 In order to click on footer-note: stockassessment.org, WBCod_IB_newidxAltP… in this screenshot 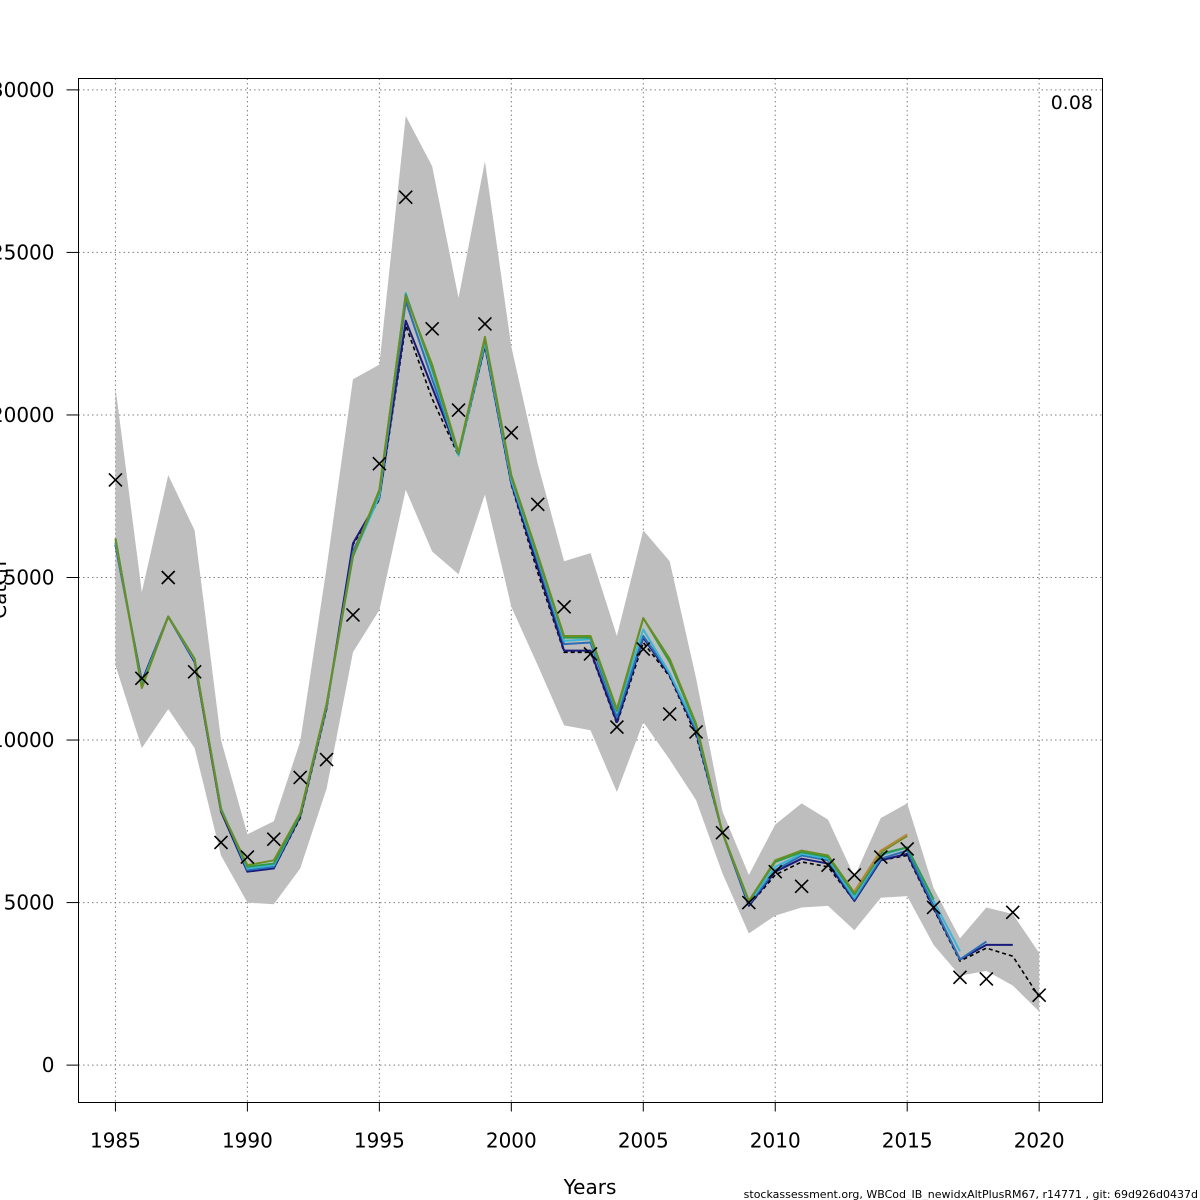, I will do `click(971, 1194)`.